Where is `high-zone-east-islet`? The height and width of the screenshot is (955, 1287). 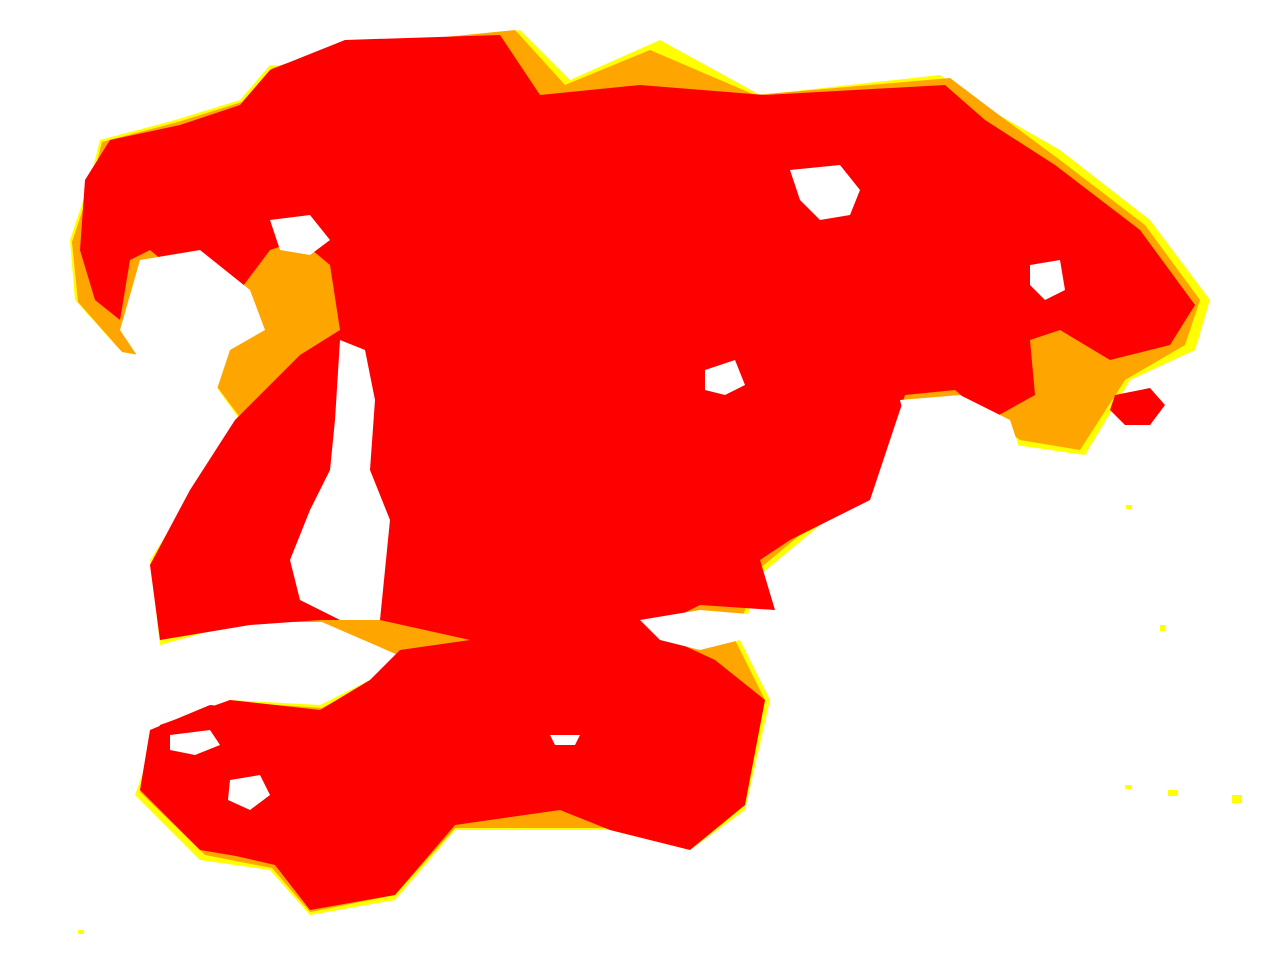 high-zone-east-islet is located at coordinates (1137, 406).